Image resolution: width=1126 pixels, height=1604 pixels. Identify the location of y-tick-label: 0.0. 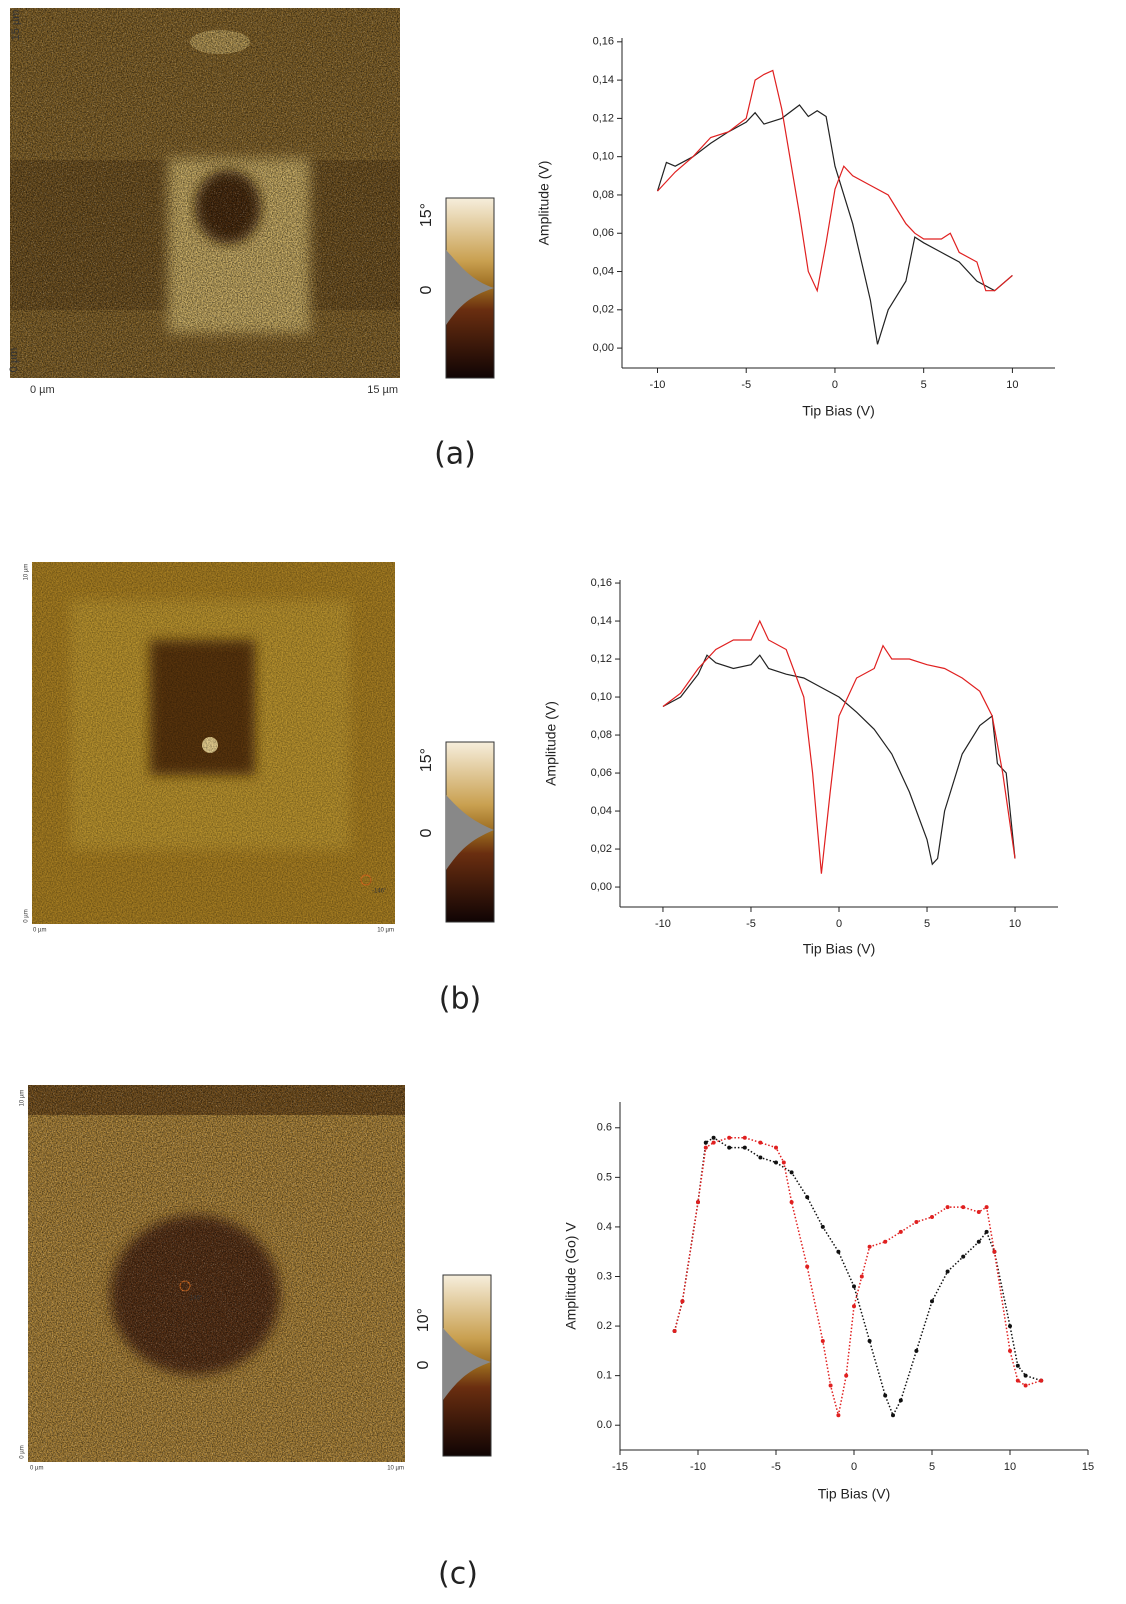
(604, 1425).